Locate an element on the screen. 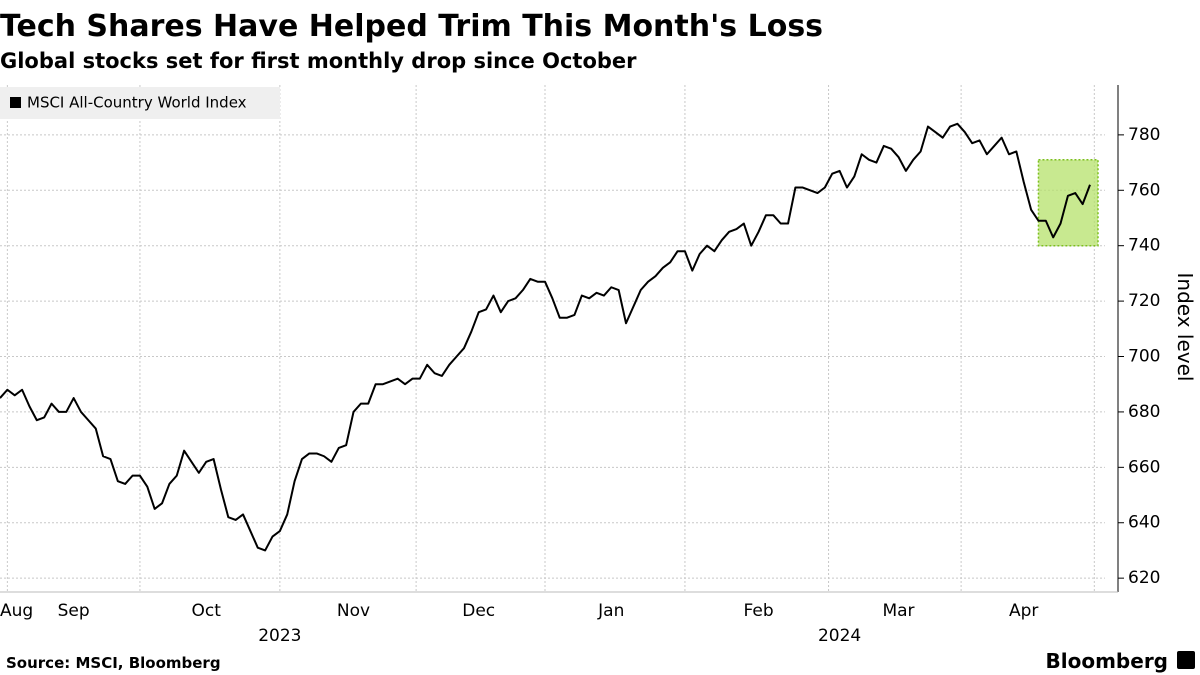  x-tick-label: Nov is located at coordinates (353, 611).